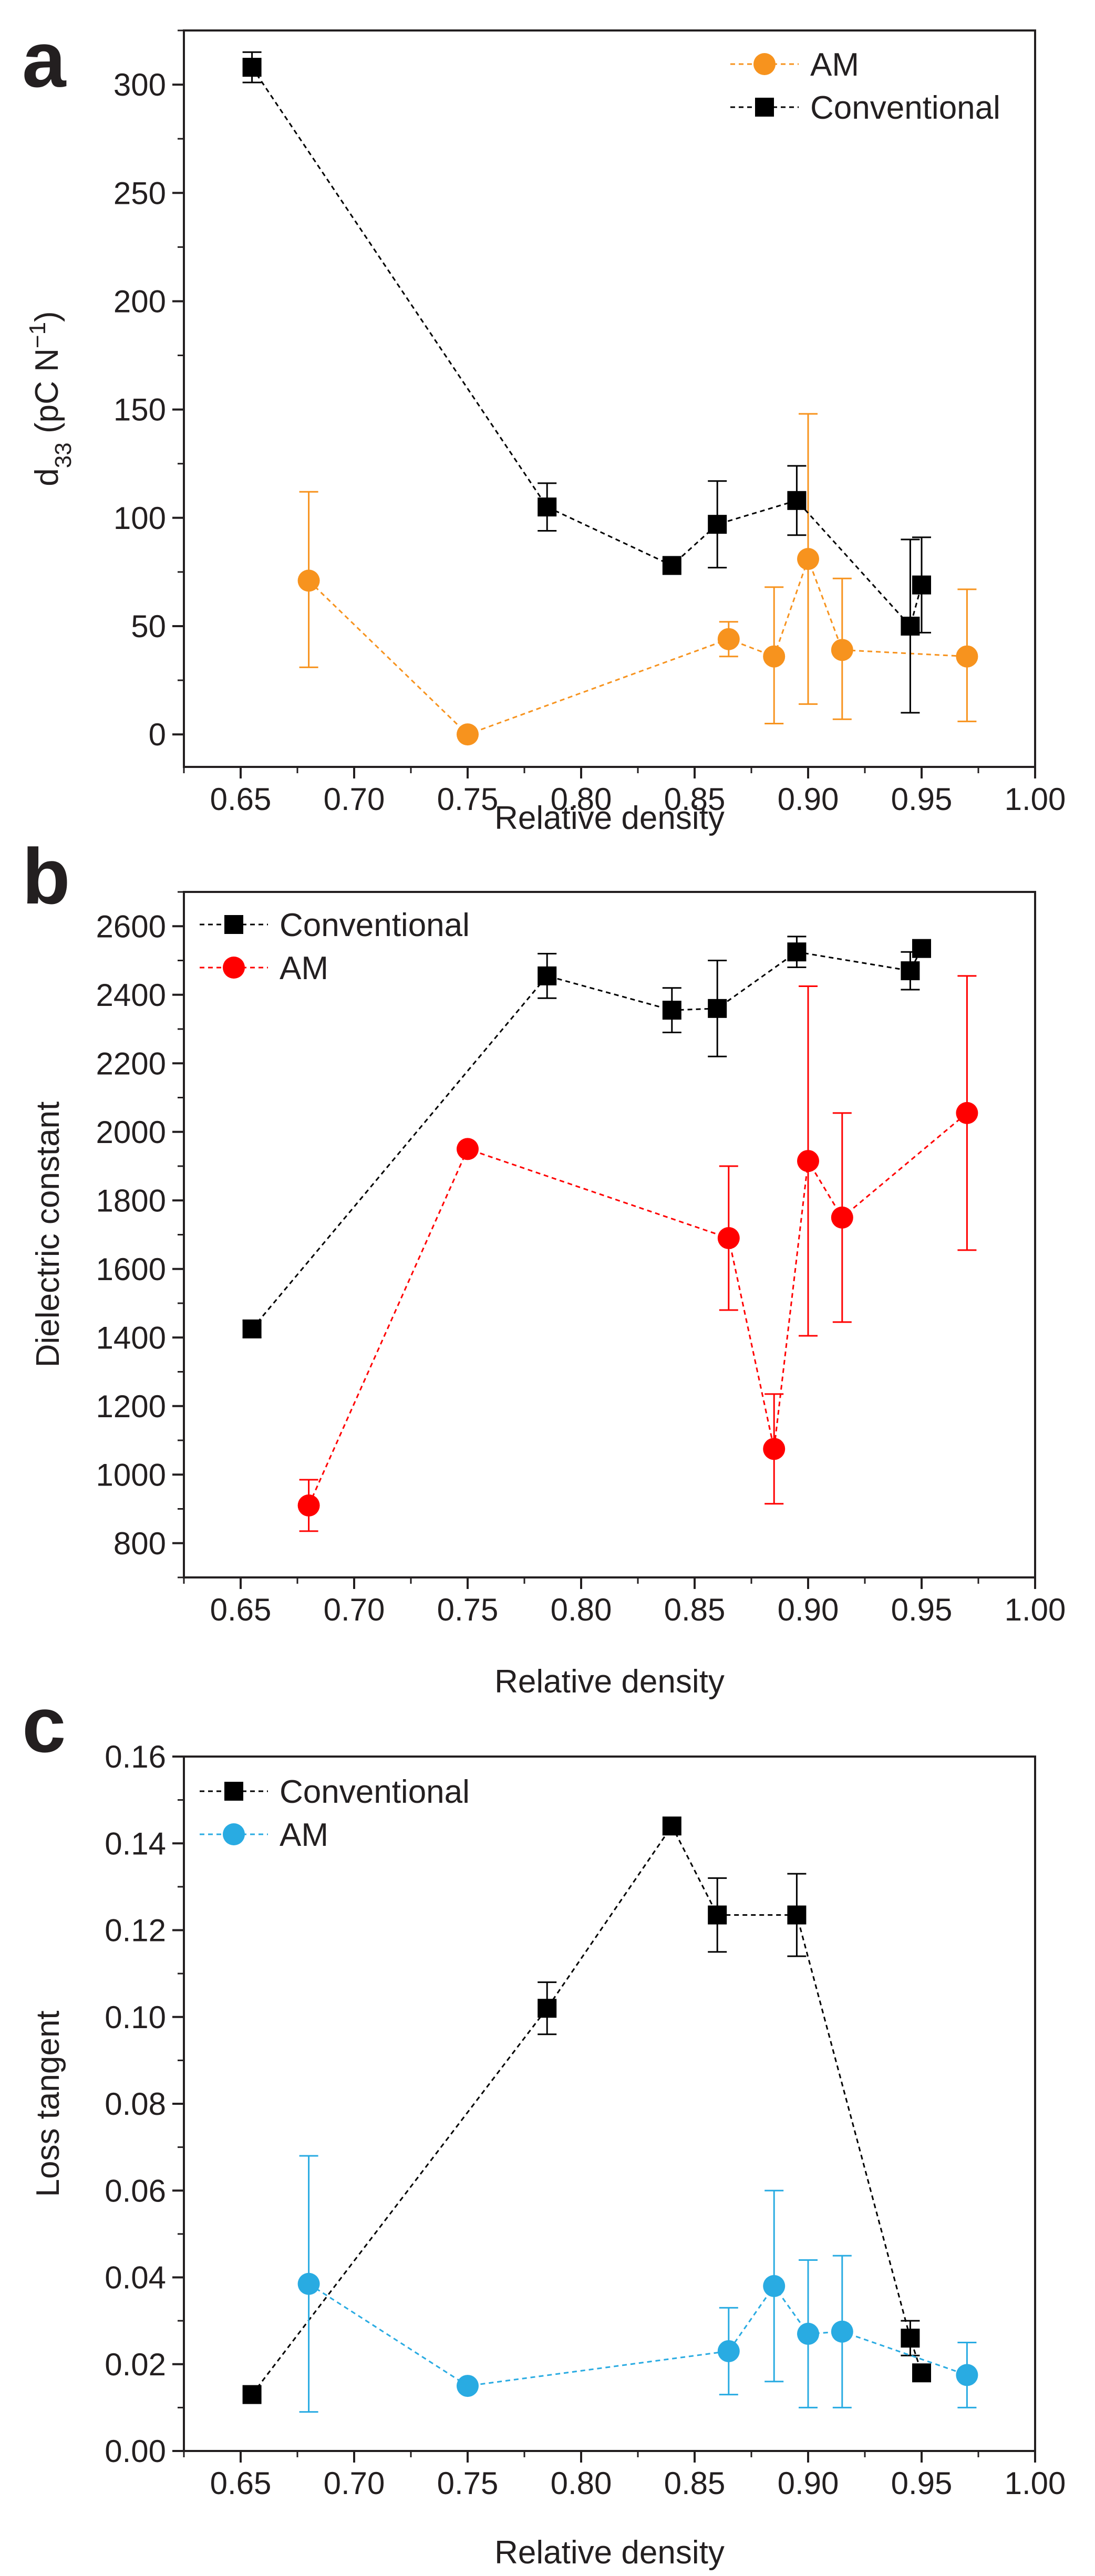 This screenshot has height=2576, width=1095. What do you see at coordinates (46, 876) in the screenshot?
I see `panel-letter-b: b` at bounding box center [46, 876].